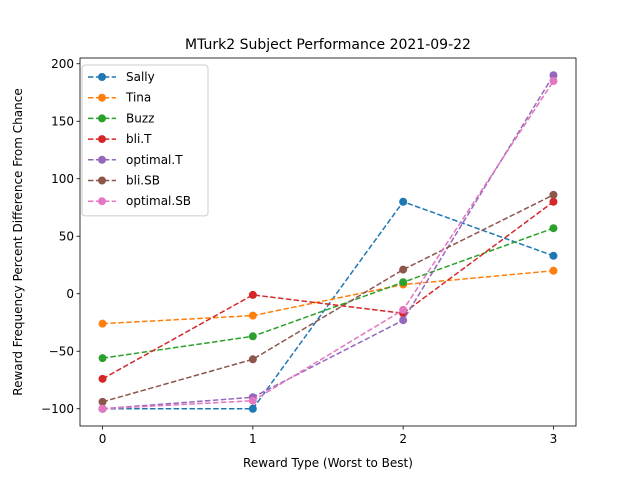 The width and height of the screenshot is (640, 480). Describe the element at coordinates (57, 409) in the screenshot. I see `y-tick-label: −100` at that location.